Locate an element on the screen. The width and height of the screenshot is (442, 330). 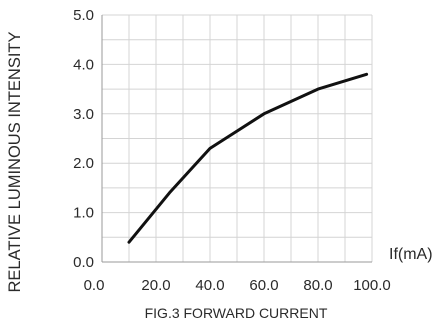
x-tick-label: 100.0 is located at coordinates (372, 285).